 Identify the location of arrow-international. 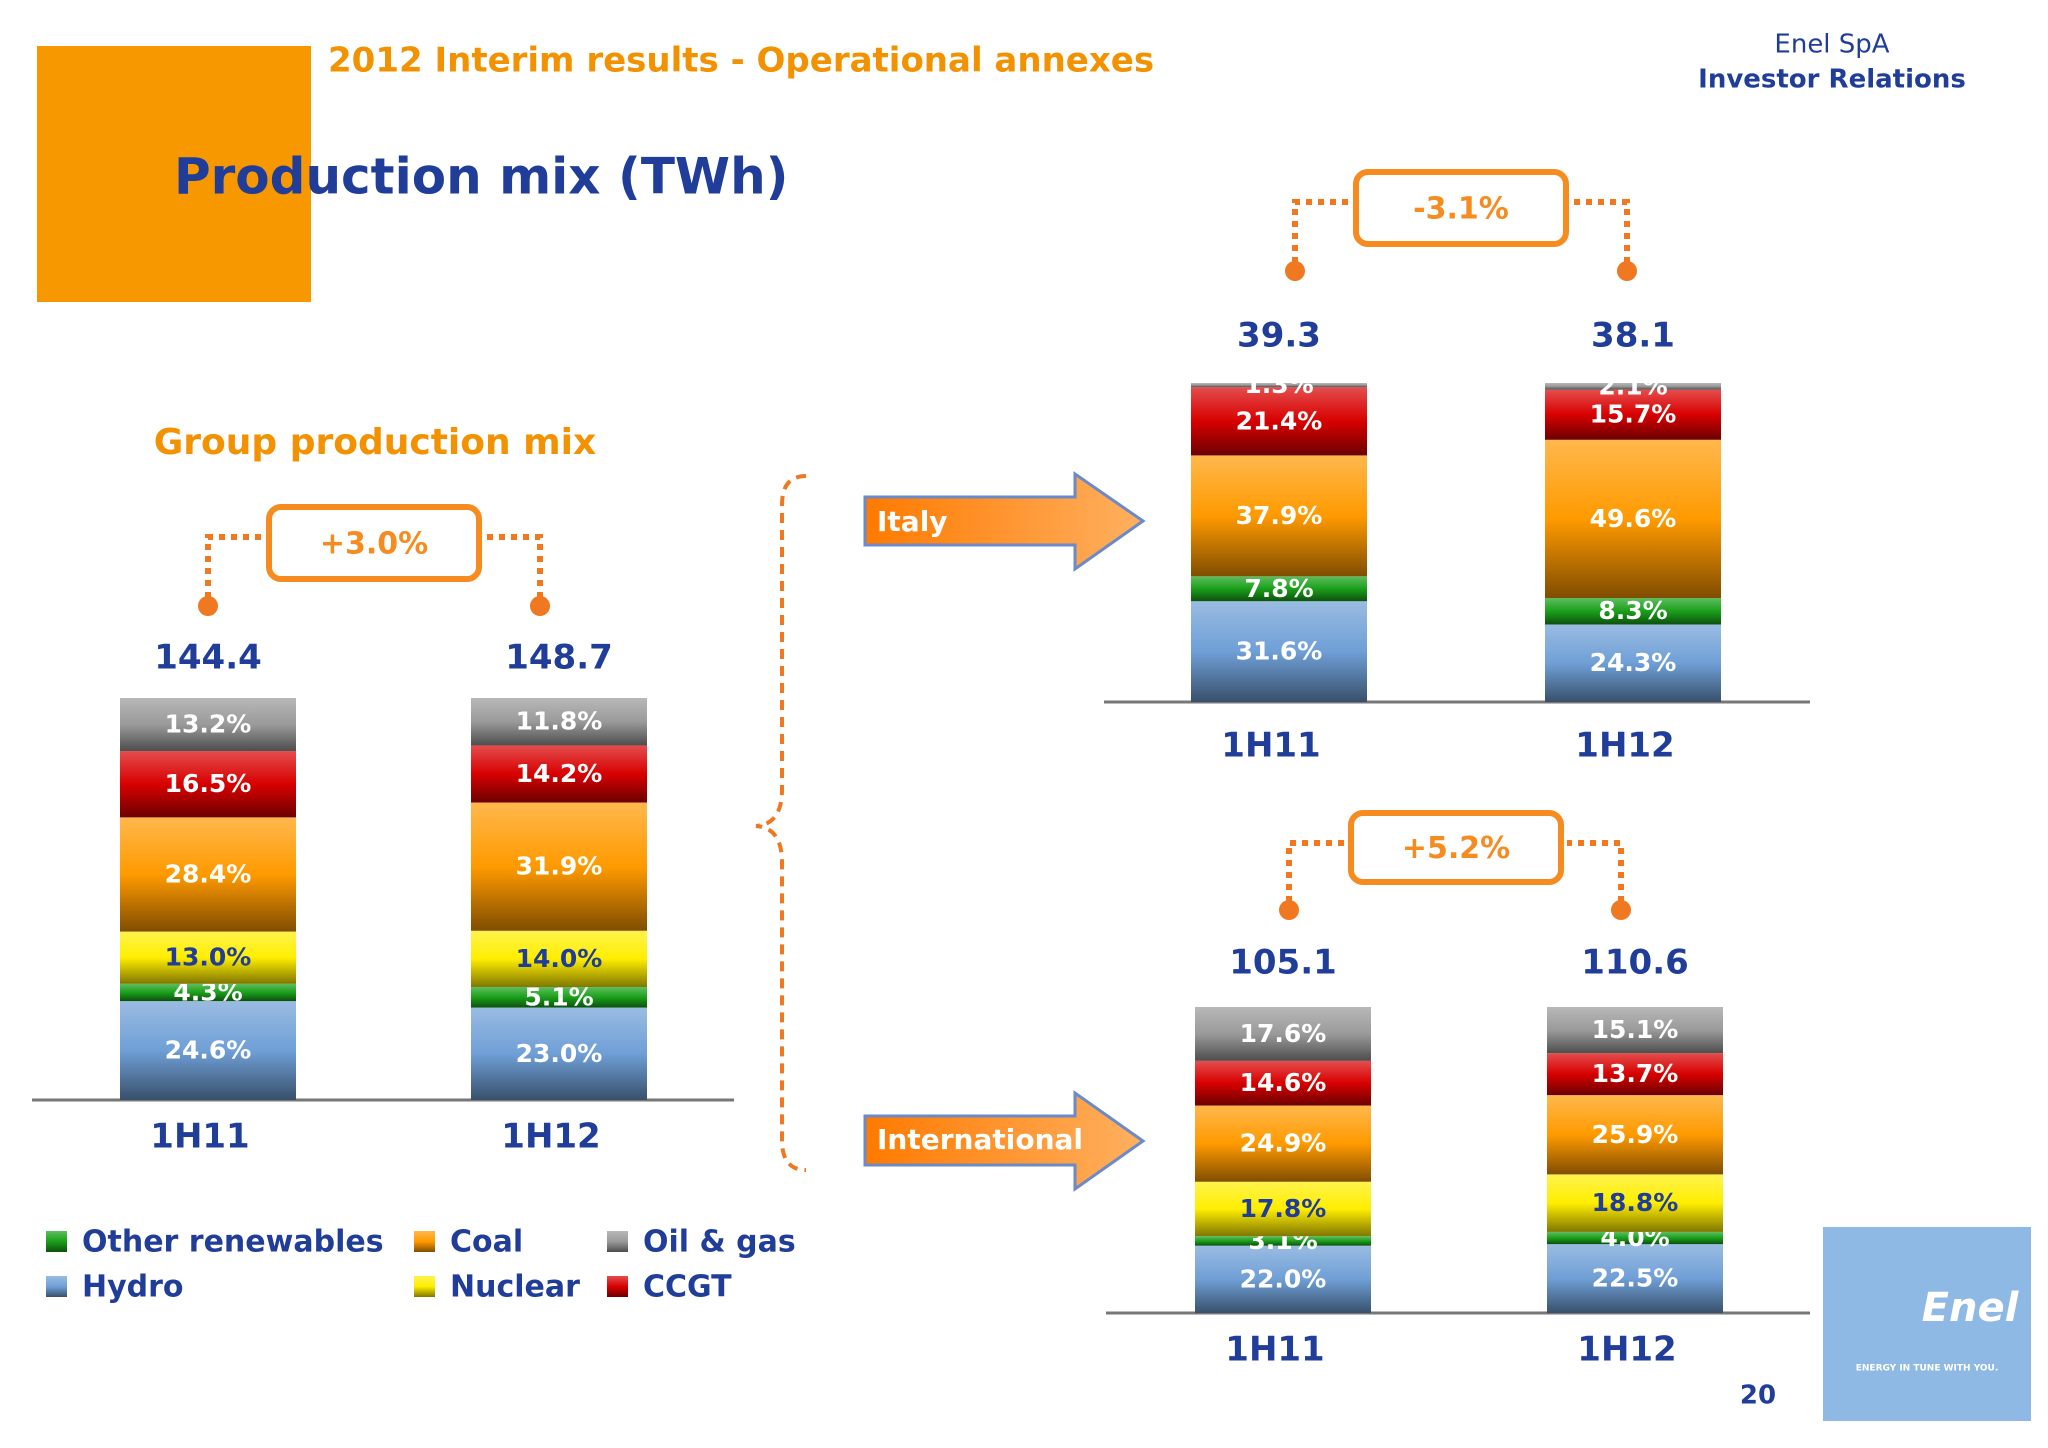
(1004, 1141).